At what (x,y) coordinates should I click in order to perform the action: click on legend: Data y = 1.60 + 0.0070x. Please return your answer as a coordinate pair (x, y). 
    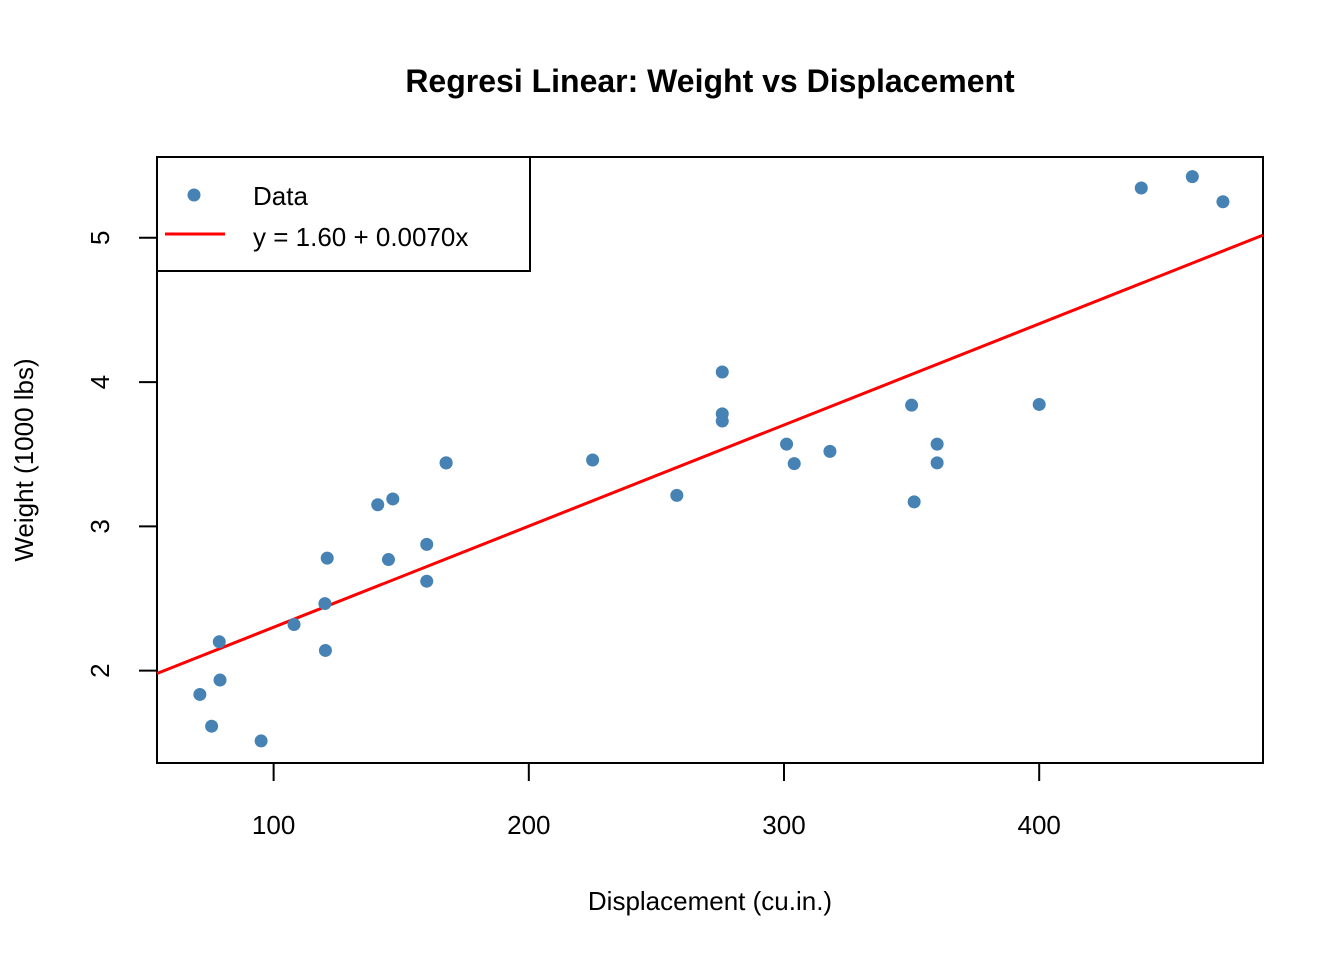
    Looking at the image, I should click on (343, 214).